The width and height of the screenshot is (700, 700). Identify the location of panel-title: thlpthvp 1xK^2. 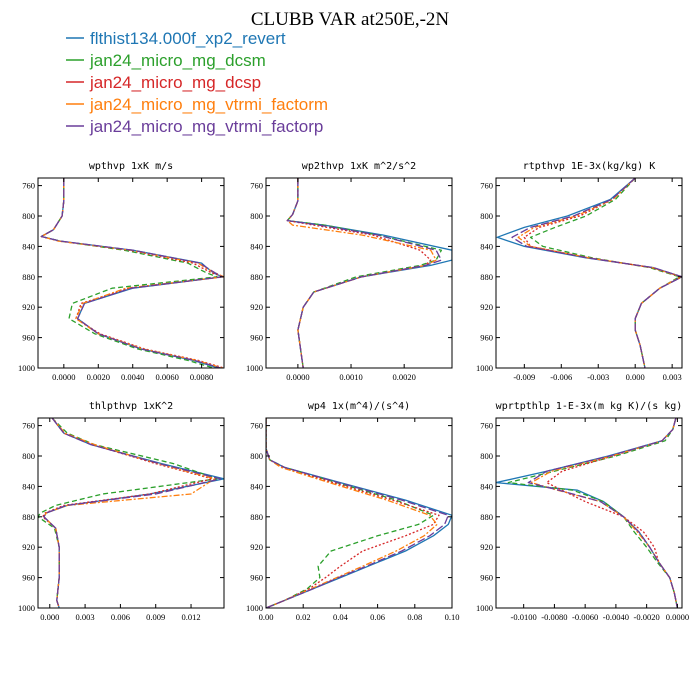
(131, 406).